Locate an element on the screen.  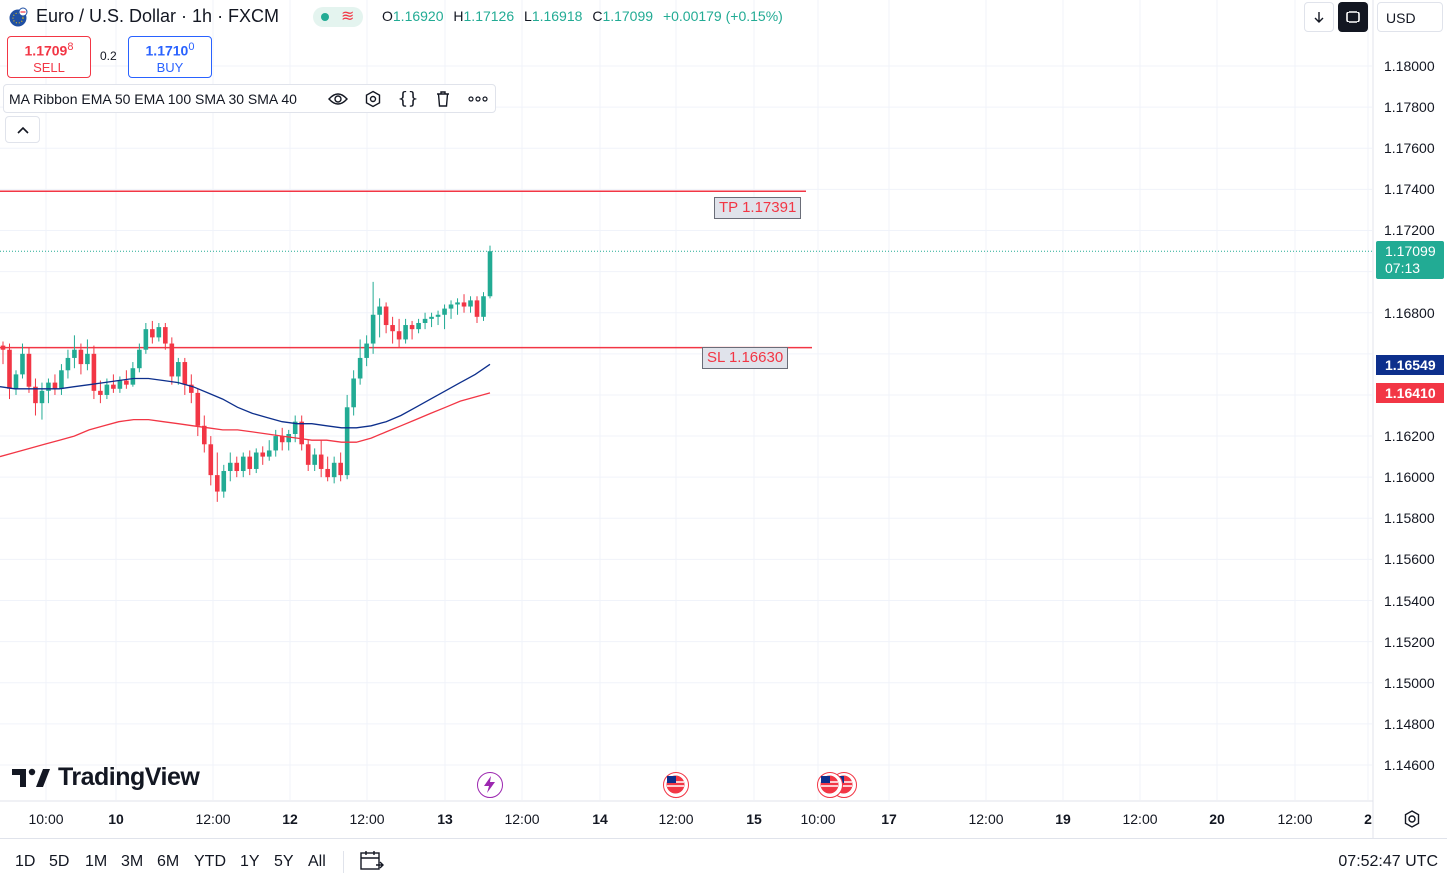
collapse-legend-button is located at coordinates (22, 129).